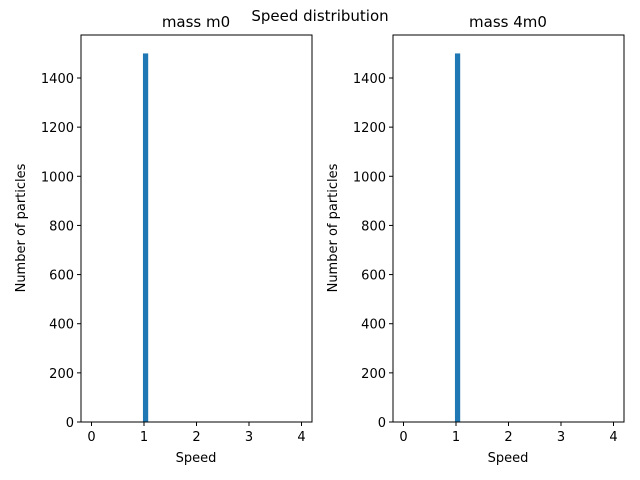 The height and width of the screenshot is (480, 640). What do you see at coordinates (196, 22) in the screenshot?
I see `subplot-title: mass m0` at bounding box center [196, 22].